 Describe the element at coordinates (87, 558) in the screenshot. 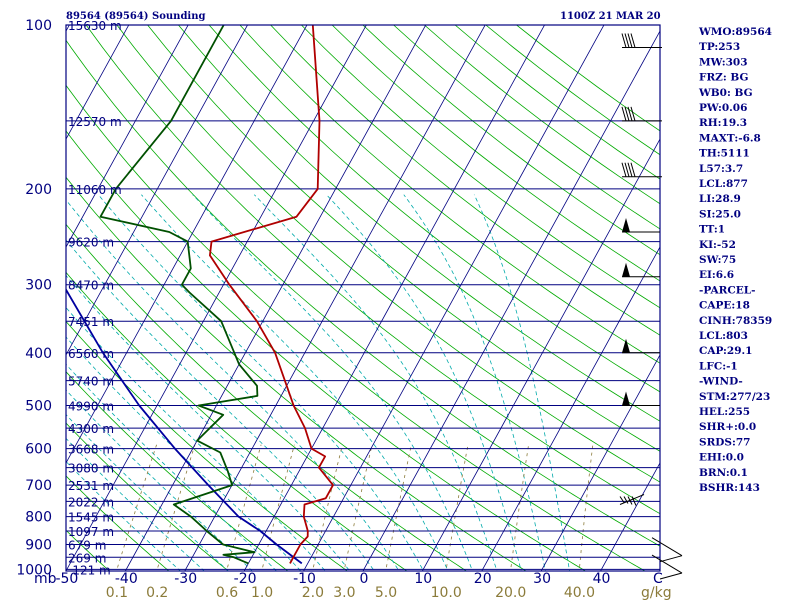

I see `height-label: 269 m` at that location.